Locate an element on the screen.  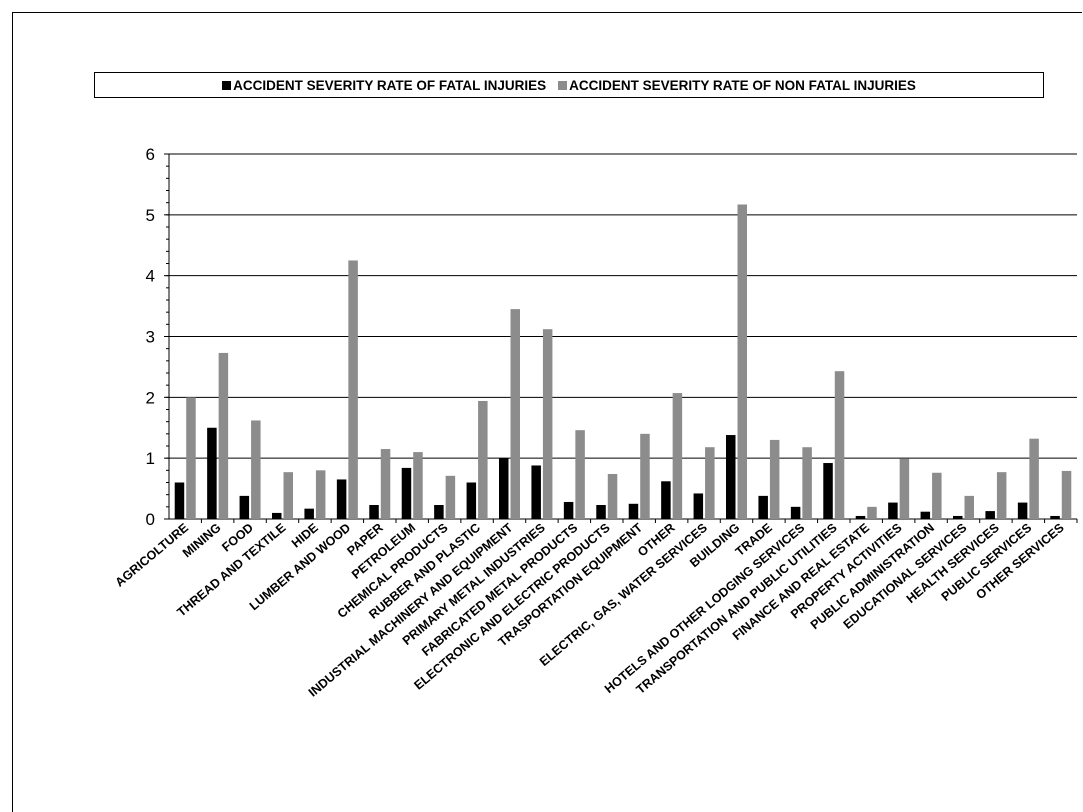
legend-swatch-fatal is located at coordinates (227, 85).